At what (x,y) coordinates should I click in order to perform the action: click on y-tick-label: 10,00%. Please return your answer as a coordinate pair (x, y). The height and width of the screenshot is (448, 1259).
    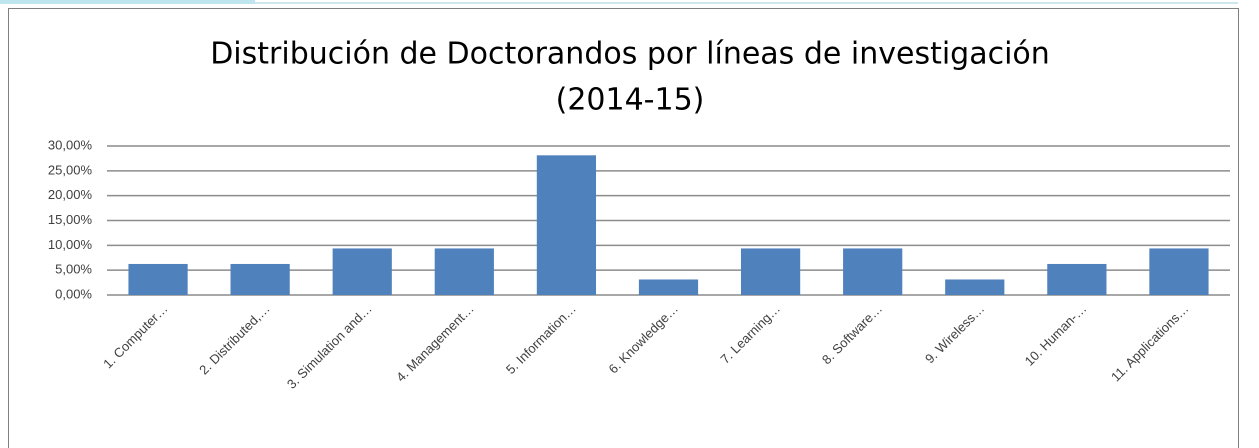
    Looking at the image, I should click on (70, 244).